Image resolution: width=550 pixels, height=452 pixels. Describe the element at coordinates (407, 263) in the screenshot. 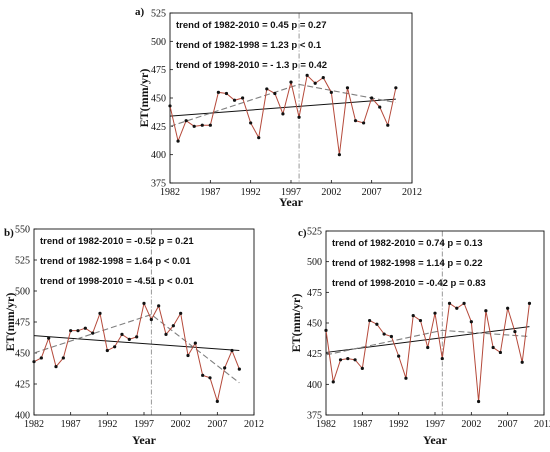

I see `trend-annotation: trend of 1982-1998 = 1.14 p = 0.22` at that location.